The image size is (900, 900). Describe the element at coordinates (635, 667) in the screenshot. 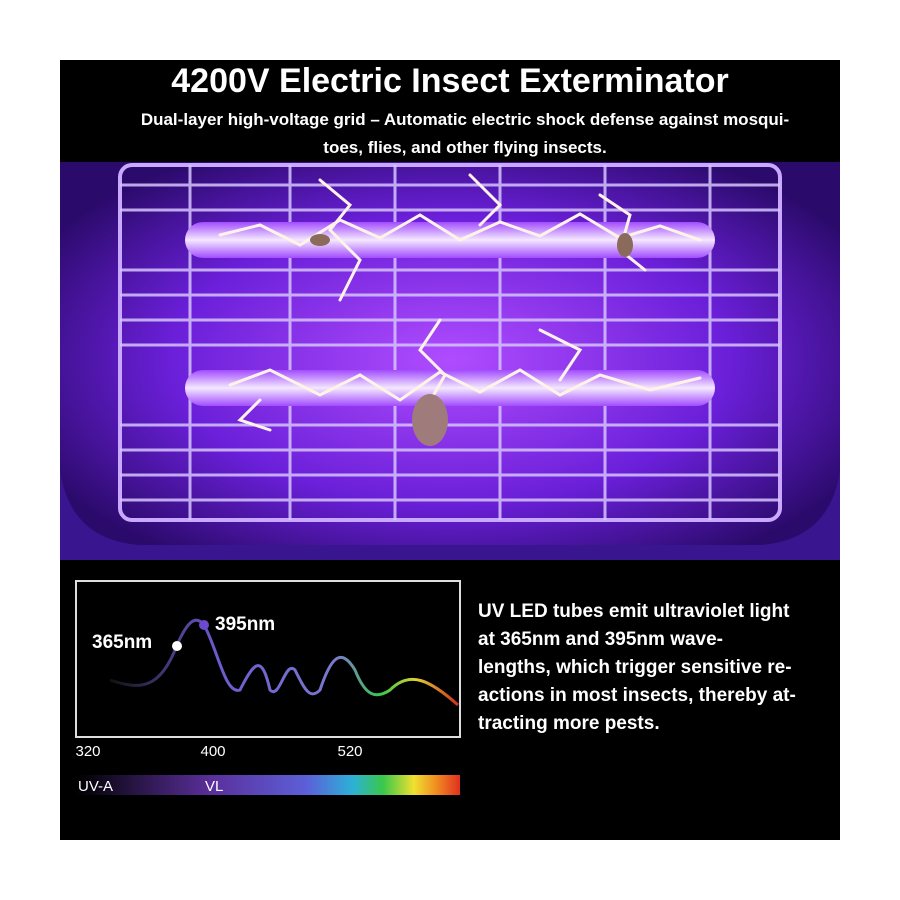

I see `description-line: lengths, which trigger sensitive re-` at that location.